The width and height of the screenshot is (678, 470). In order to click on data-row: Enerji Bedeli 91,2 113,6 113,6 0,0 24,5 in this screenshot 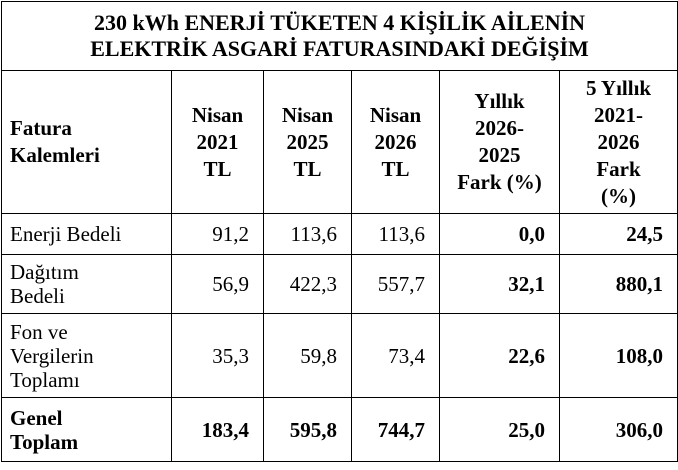, I will do `click(339, 234)`.